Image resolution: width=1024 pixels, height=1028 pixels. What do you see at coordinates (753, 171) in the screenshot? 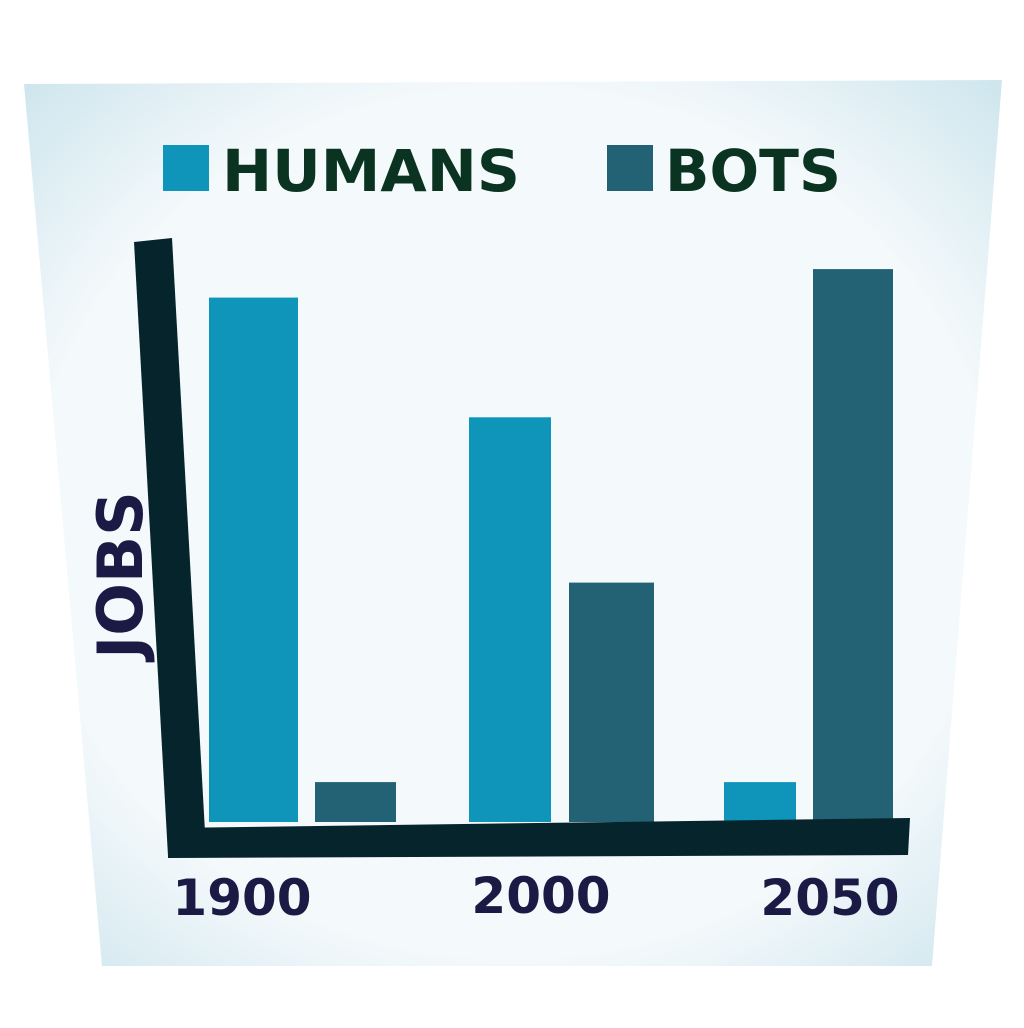
I see `legend-label-bots: BOTS` at bounding box center [753, 171].